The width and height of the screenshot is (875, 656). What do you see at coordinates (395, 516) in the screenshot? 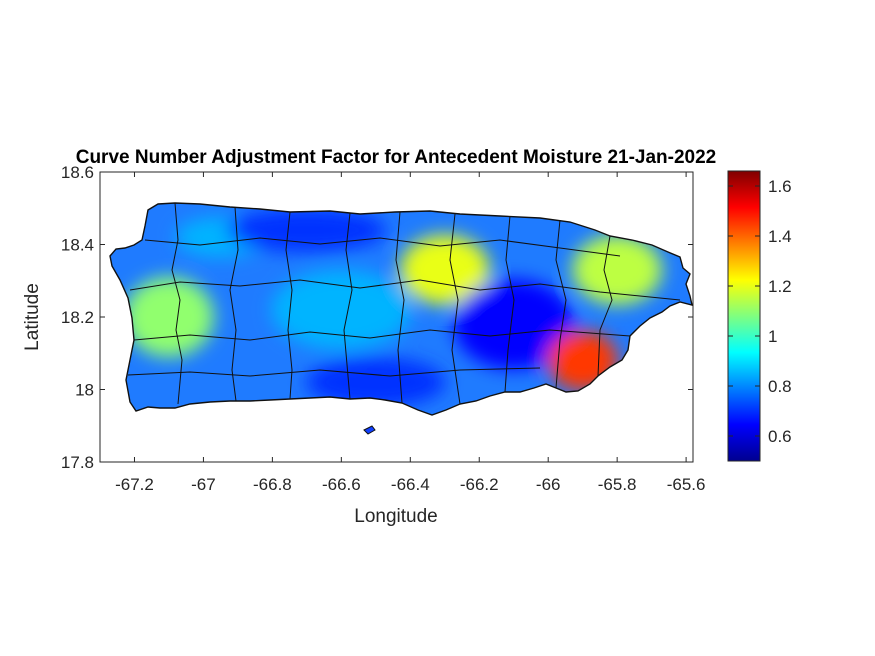
I see `x-axis-label: Longitude` at bounding box center [395, 516].